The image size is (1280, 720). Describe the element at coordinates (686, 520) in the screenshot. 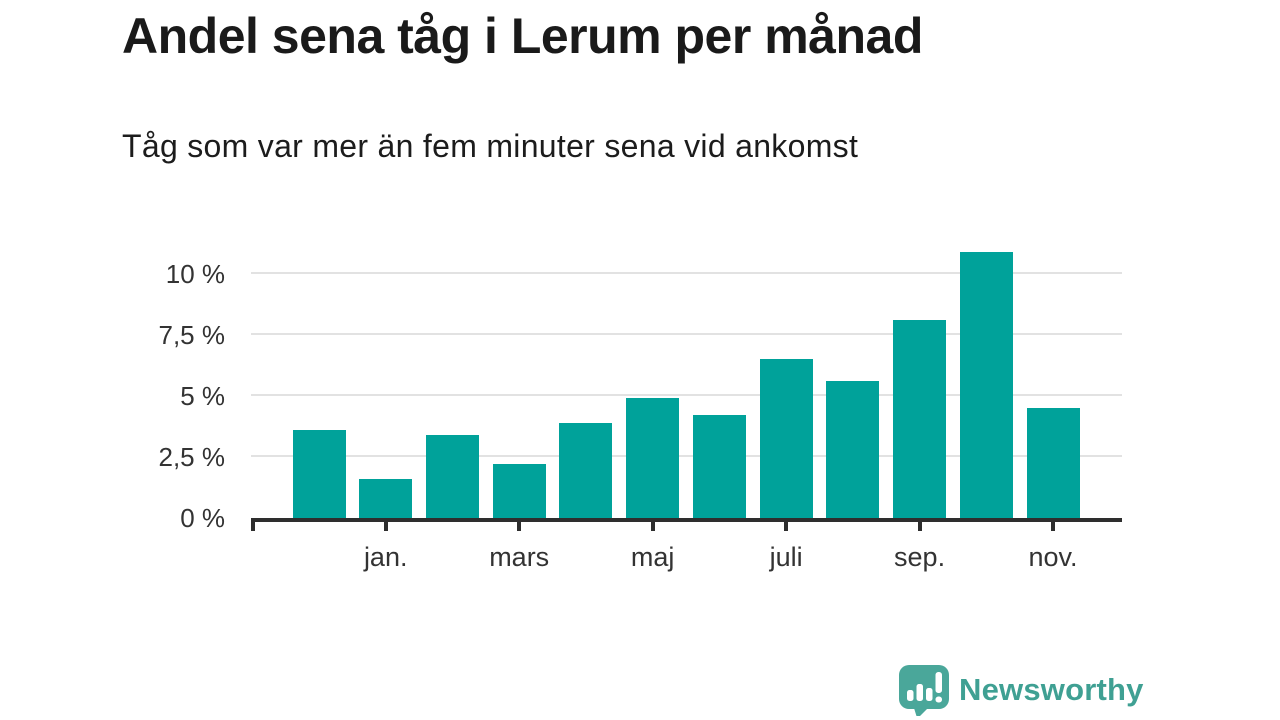

I see `x-axis-line` at that location.